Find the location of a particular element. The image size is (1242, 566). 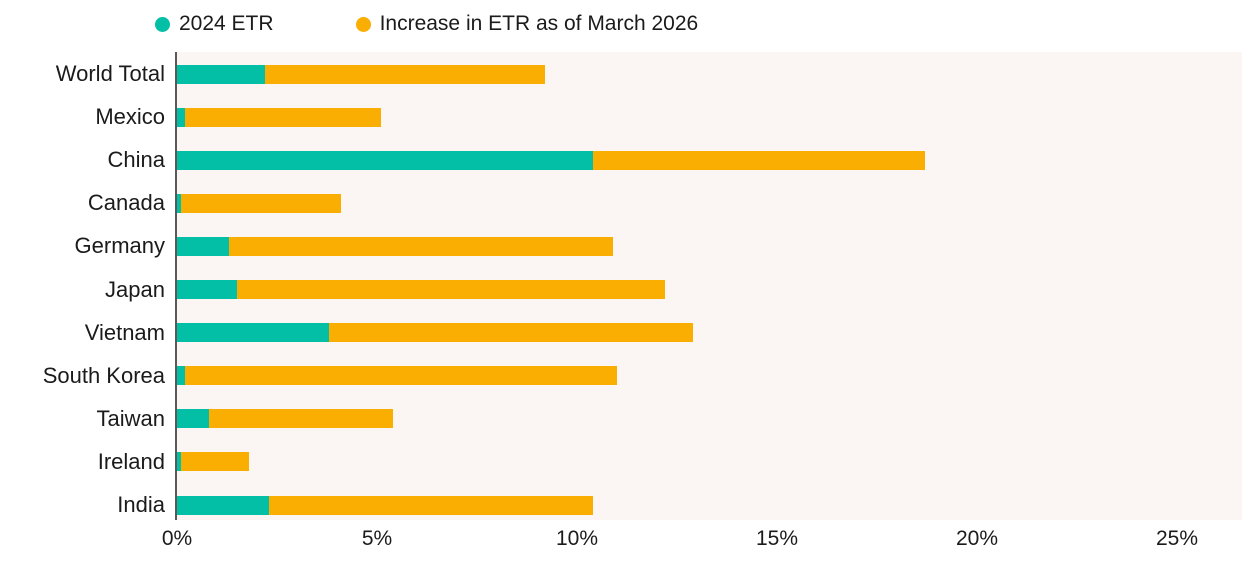

x-tick-label: 20% is located at coordinates (977, 538).